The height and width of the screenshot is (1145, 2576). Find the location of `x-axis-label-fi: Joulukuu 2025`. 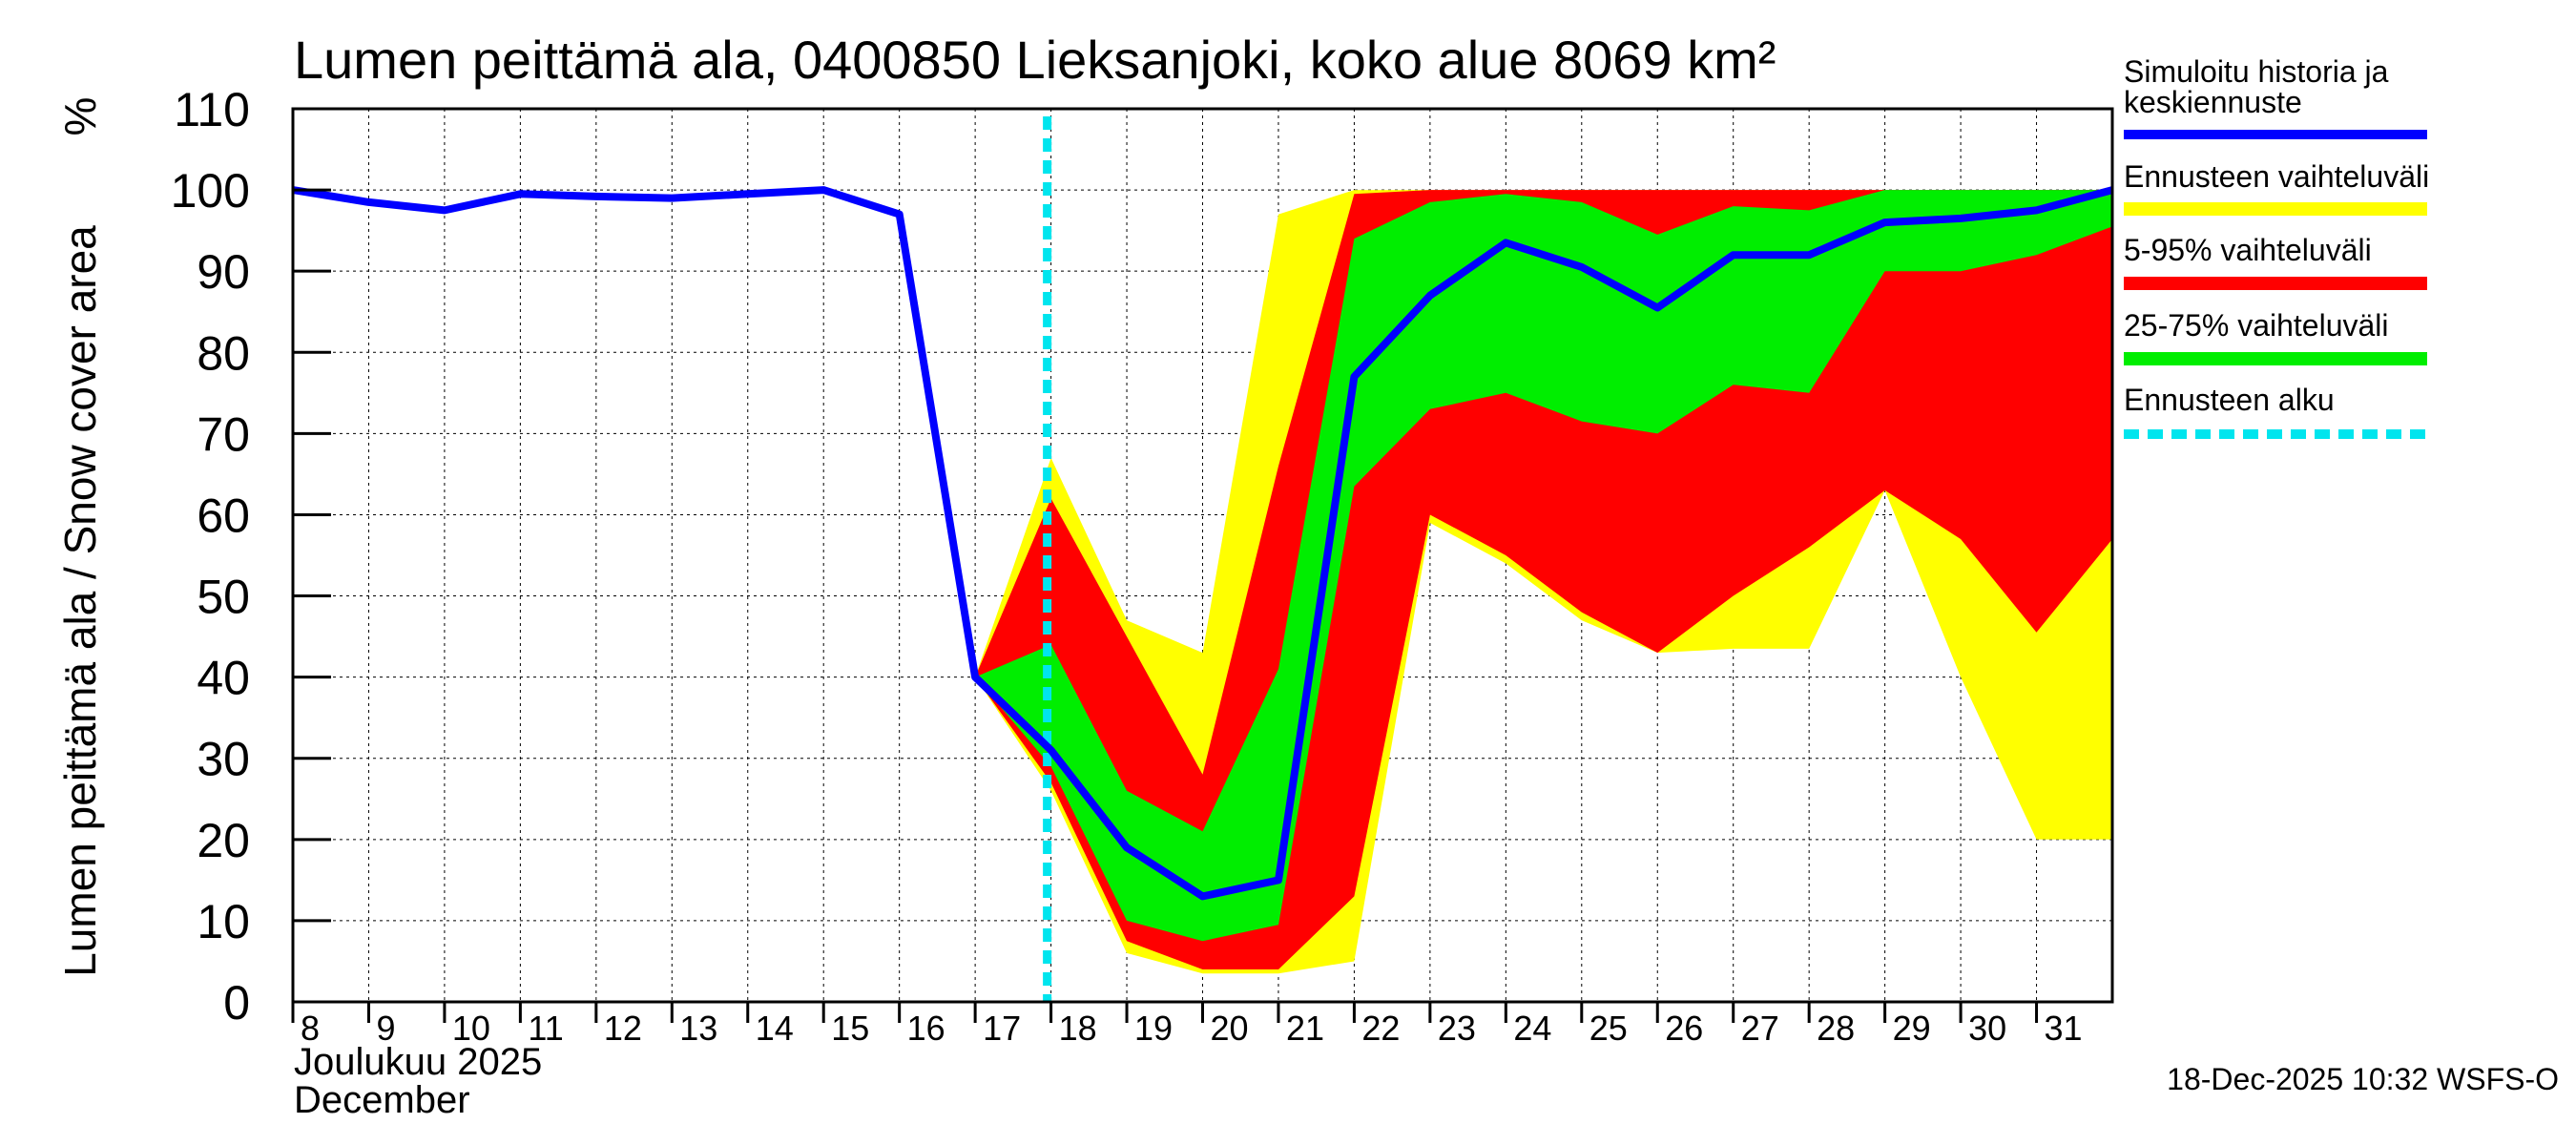

x-axis-label-fi: Joulukuu 2025 is located at coordinates (418, 1062).